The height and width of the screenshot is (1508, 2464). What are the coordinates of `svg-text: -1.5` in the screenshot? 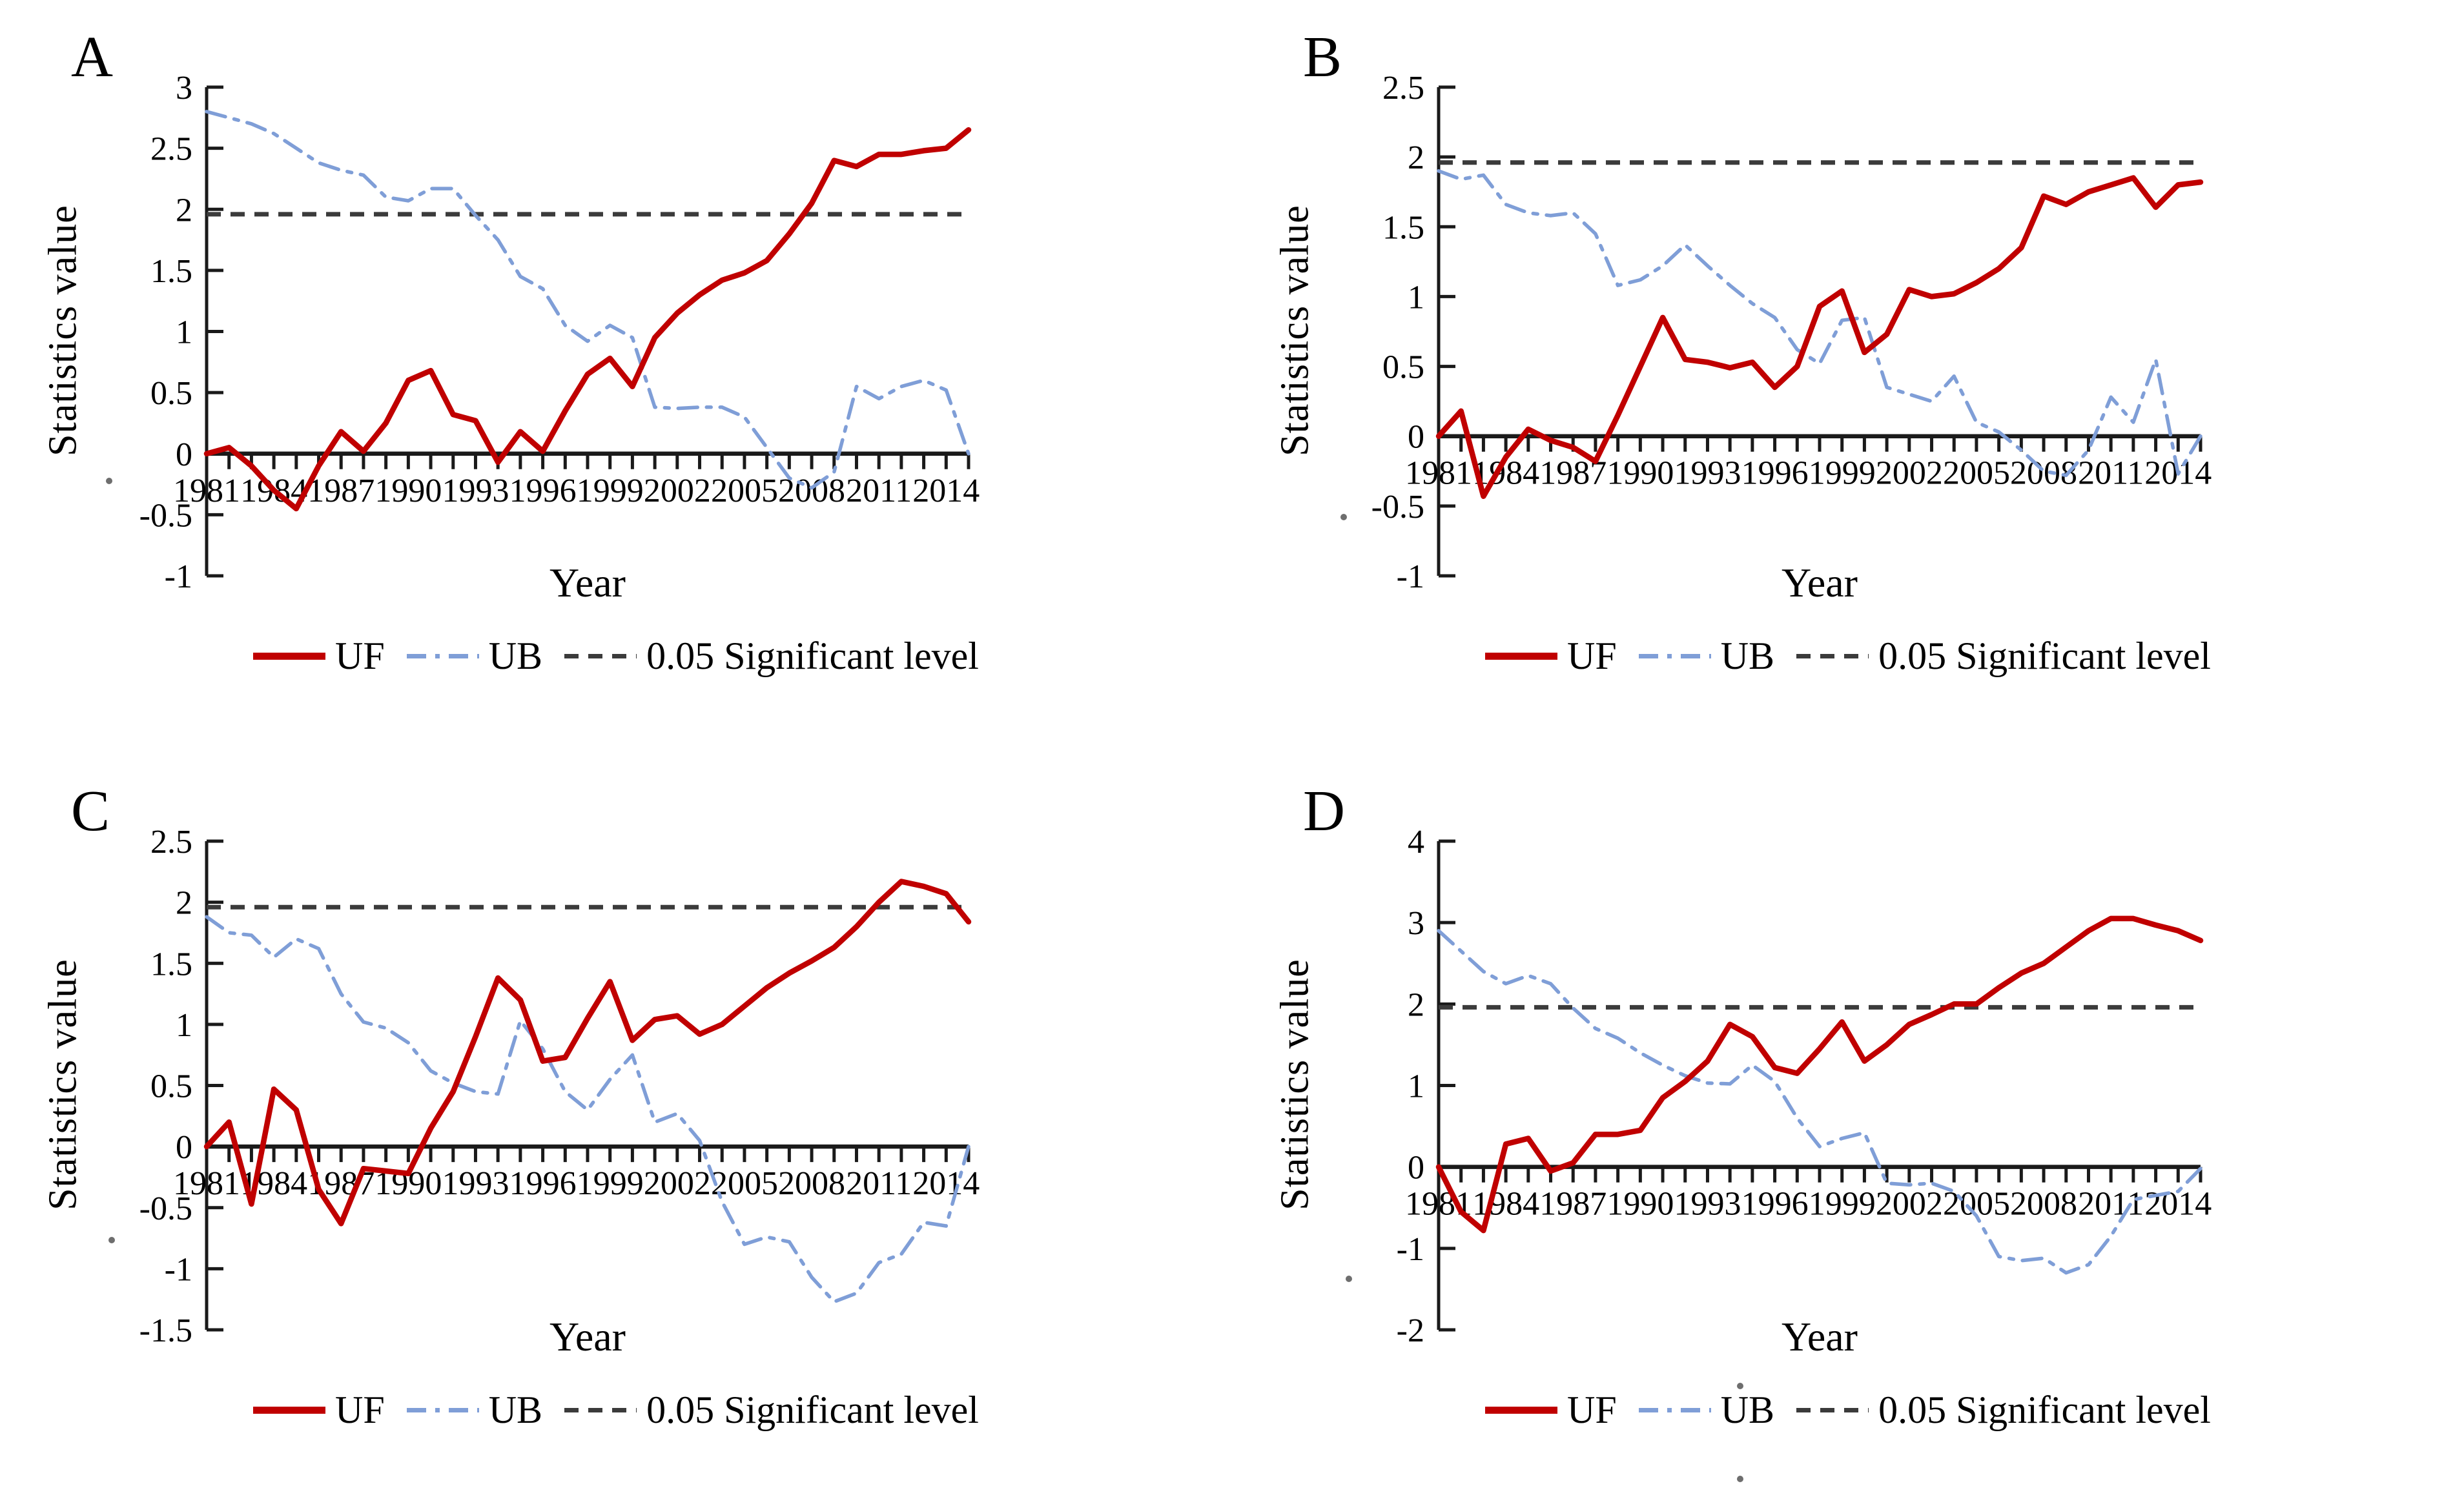 It's located at (165, 1330).